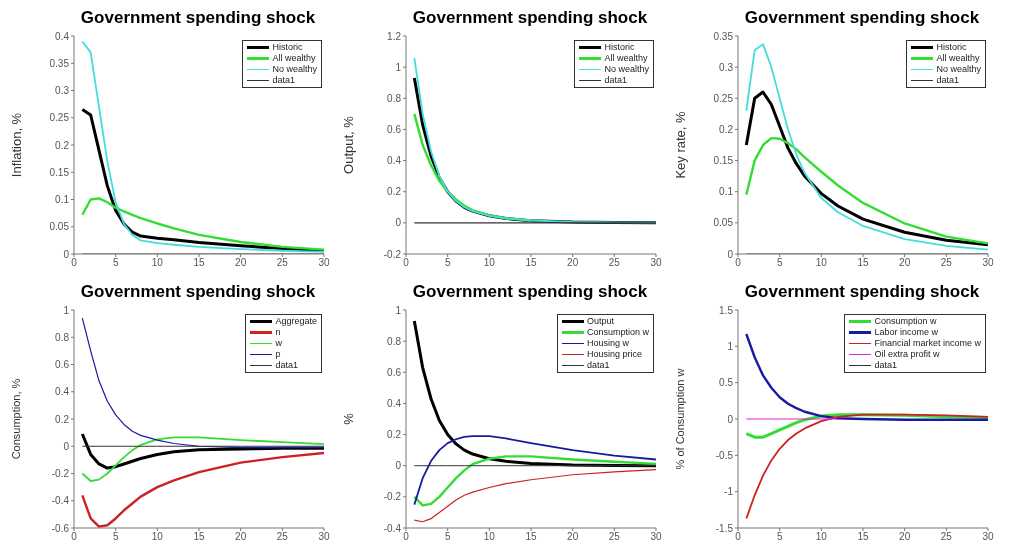 This screenshot has height=558, width=1009. What do you see at coordinates (60, 501) in the screenshot?
I see `y-tick-label: -0.4` at bounding box center [60, 501].